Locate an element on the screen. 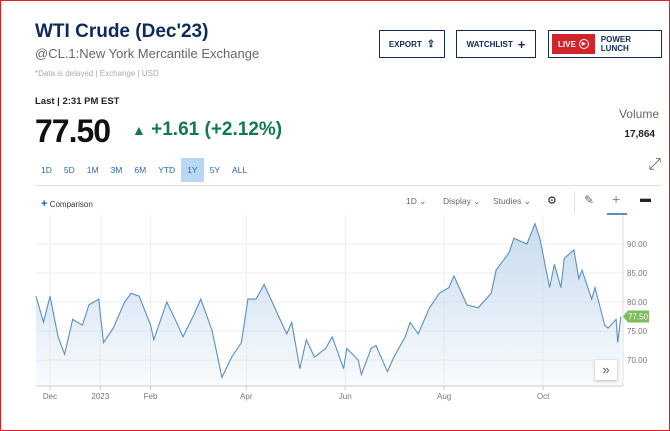 This screenshot has width=670, height=431. annotation-icon: ▬ is located at coordinates (645, 199).